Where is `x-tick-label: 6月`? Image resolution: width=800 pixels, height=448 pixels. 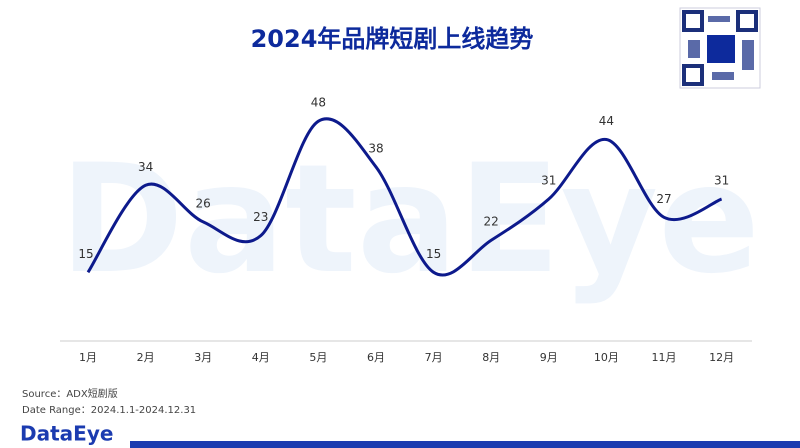
x-tick-label: 6月 is located at coordinates (376, 357).